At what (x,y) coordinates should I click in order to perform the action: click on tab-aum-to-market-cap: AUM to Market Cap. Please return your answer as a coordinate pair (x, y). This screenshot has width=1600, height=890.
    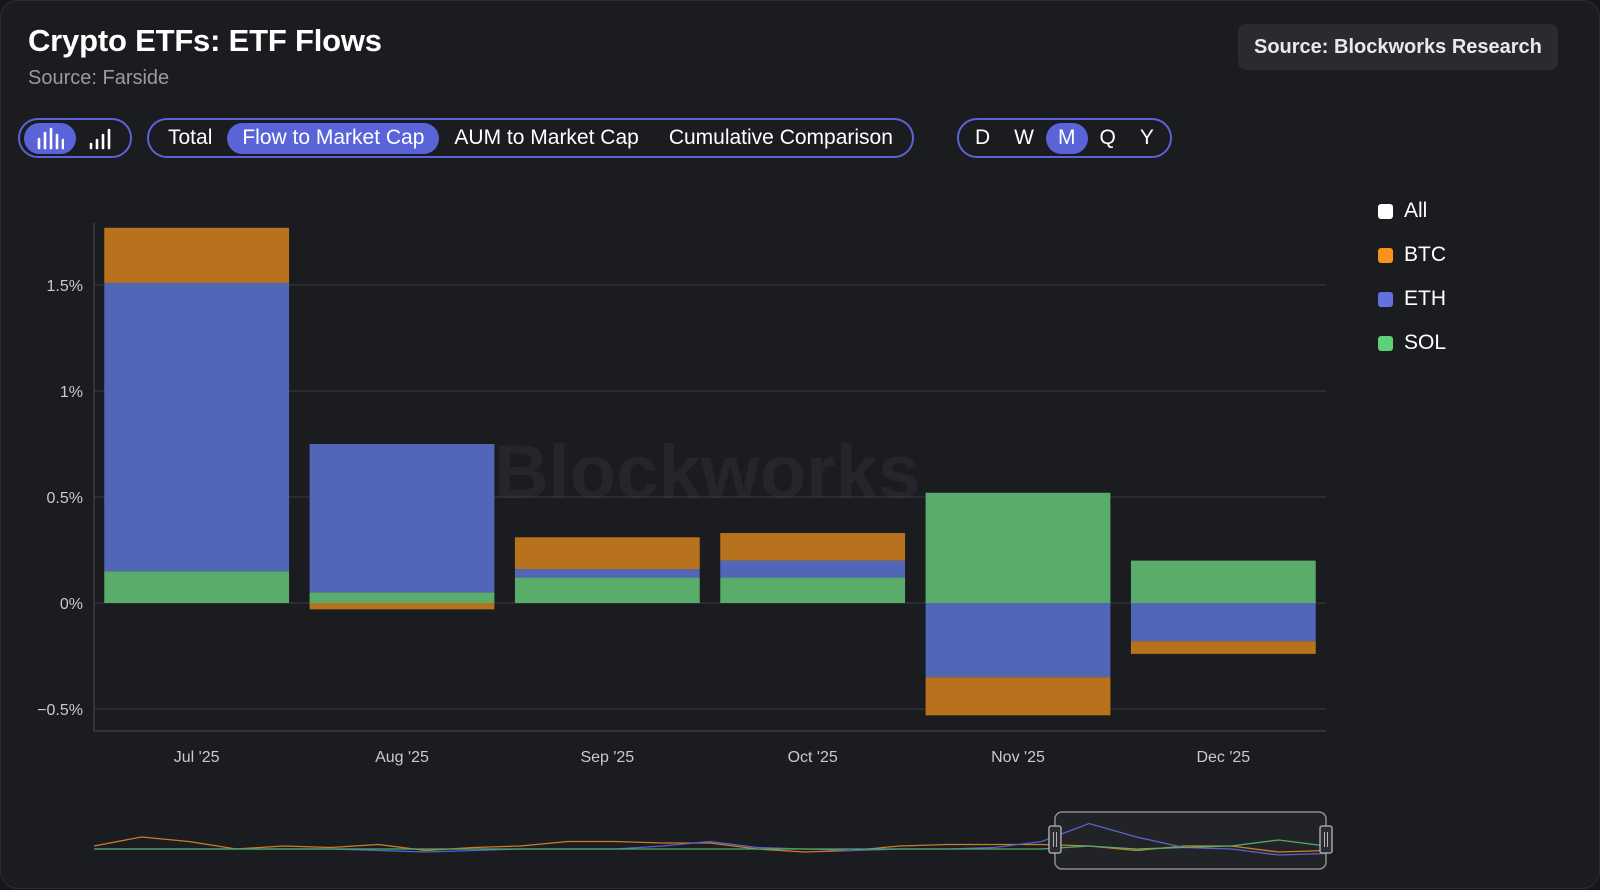
    Looking at the image, I should click on (546, 137).